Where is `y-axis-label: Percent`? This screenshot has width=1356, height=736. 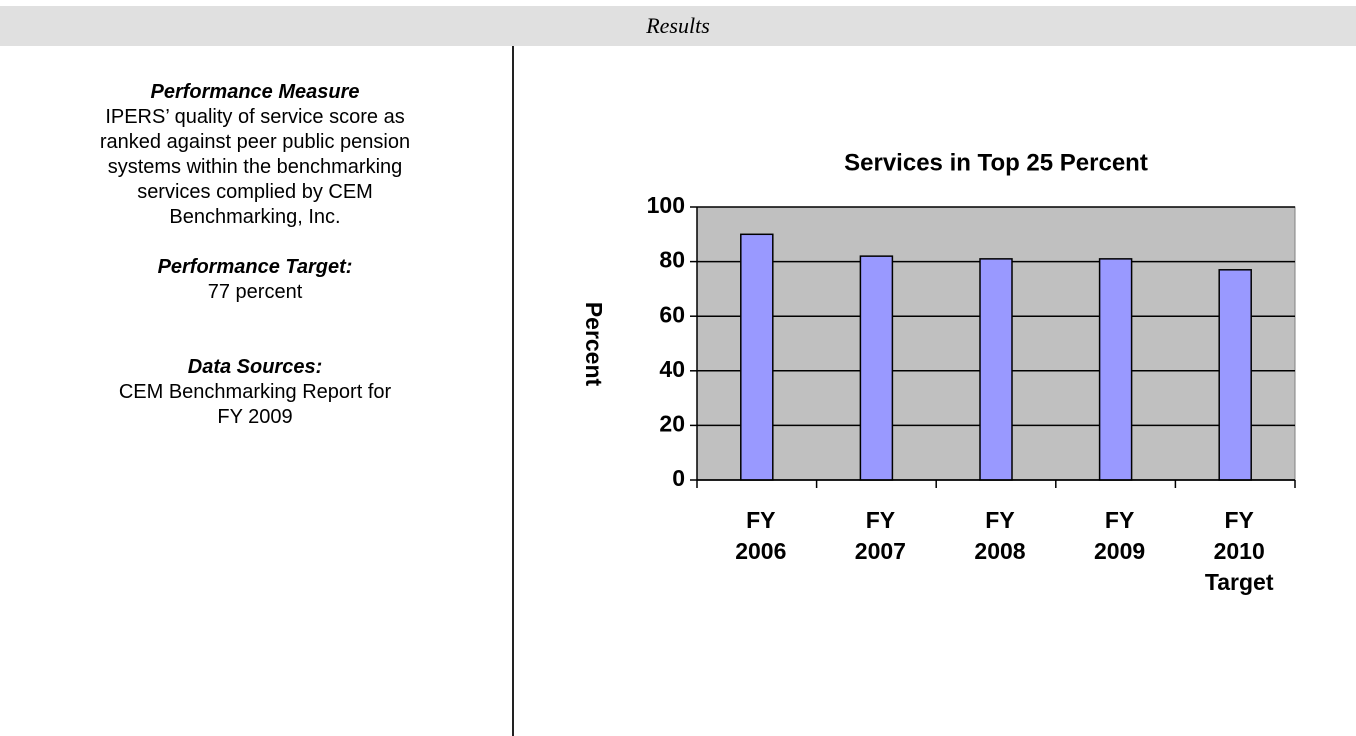 y-axis-label: Percent is located at coordinates (594, 344).